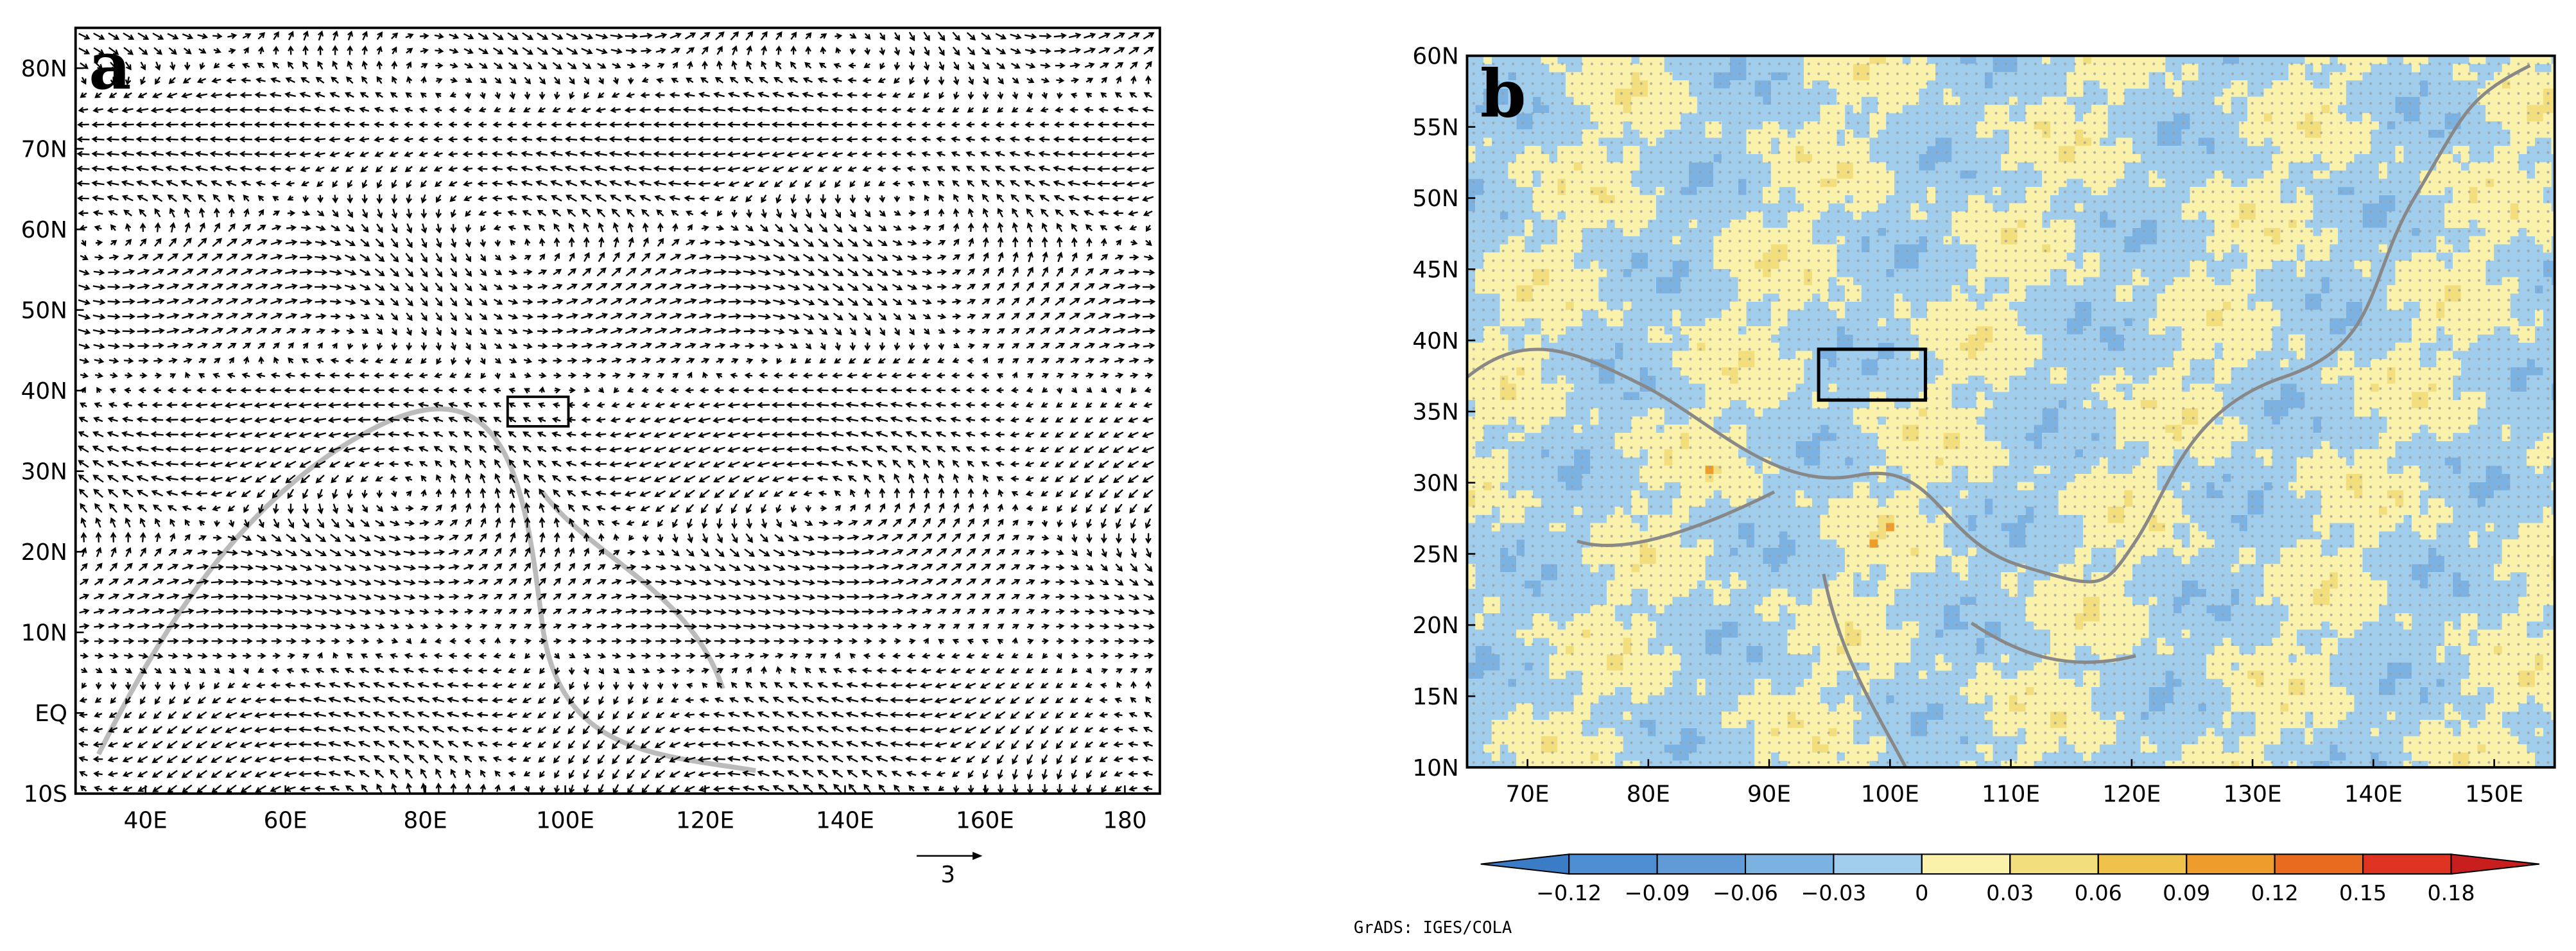 This screenshot has height=951, width=2576. I want to click on colorbar-label: 0.12, so click(2275, 893).